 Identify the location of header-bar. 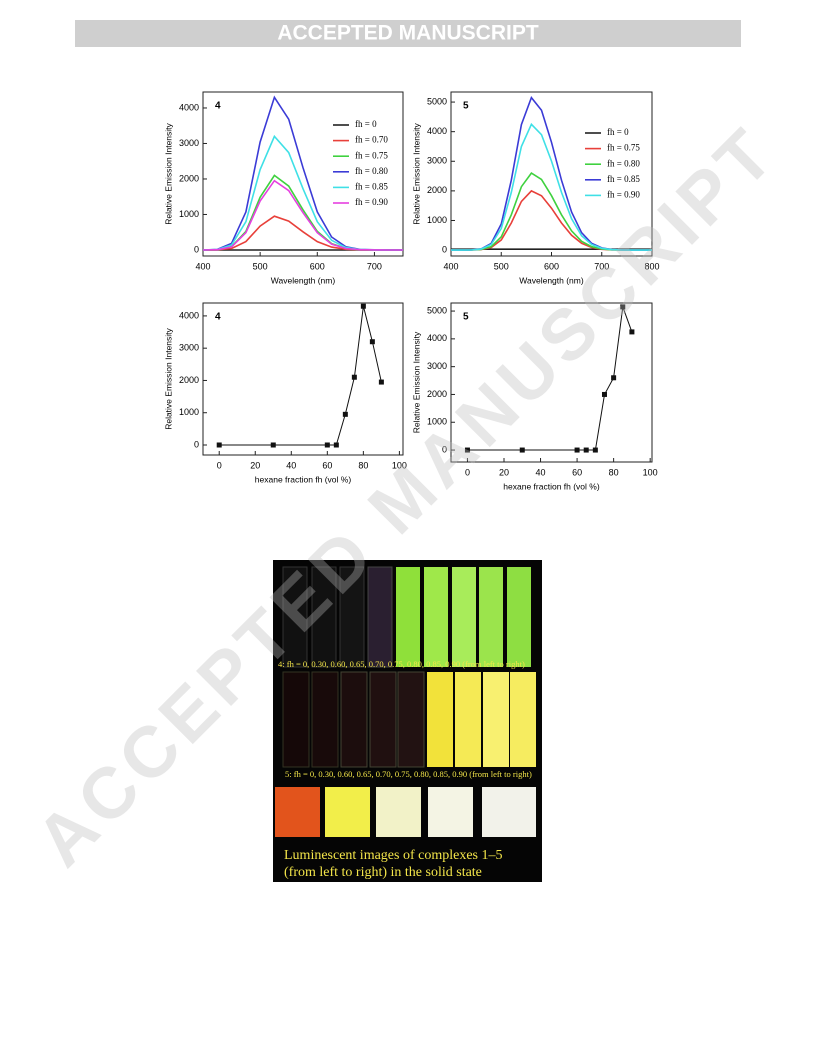
(408, 33).